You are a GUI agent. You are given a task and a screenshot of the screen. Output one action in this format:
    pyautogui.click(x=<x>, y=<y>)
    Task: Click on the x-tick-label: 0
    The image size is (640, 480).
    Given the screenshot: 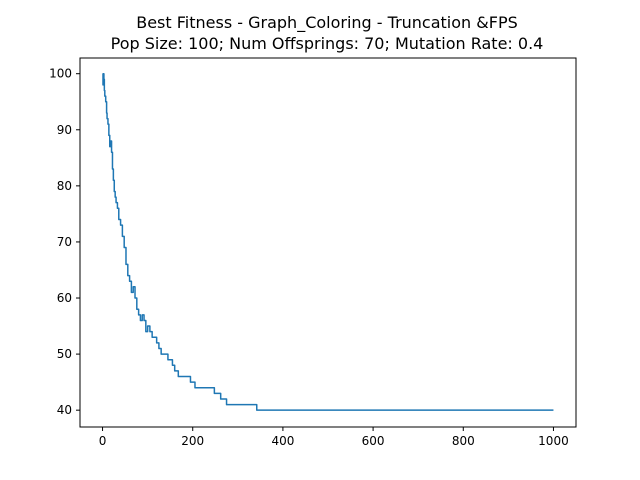 What is the action you would take?
    pyautogui.click(x=103, y=441)
    